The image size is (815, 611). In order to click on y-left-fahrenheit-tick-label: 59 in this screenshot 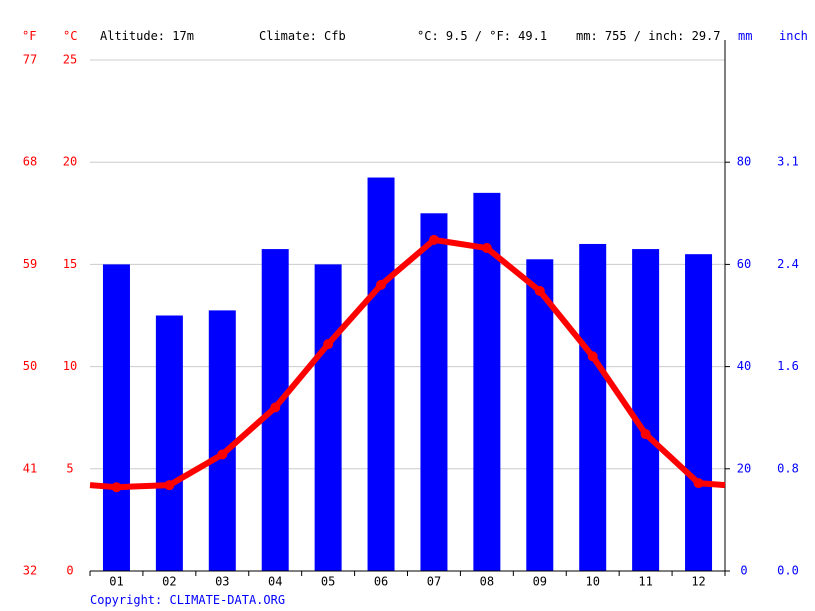, I will do `click(30, 264)`.